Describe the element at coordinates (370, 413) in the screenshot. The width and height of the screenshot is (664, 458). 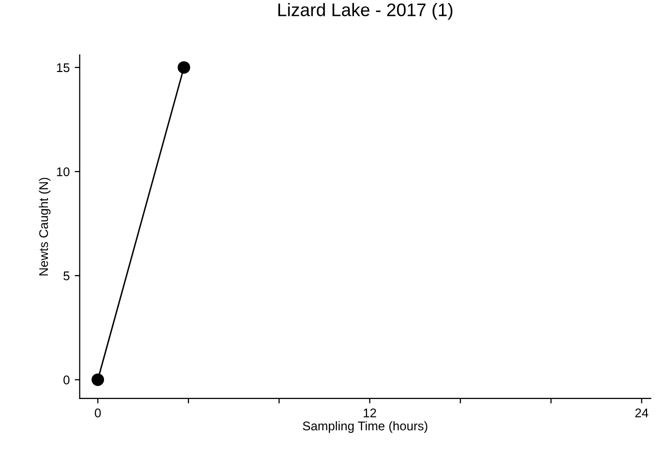
I see `x-tick-label: 12` at that location.